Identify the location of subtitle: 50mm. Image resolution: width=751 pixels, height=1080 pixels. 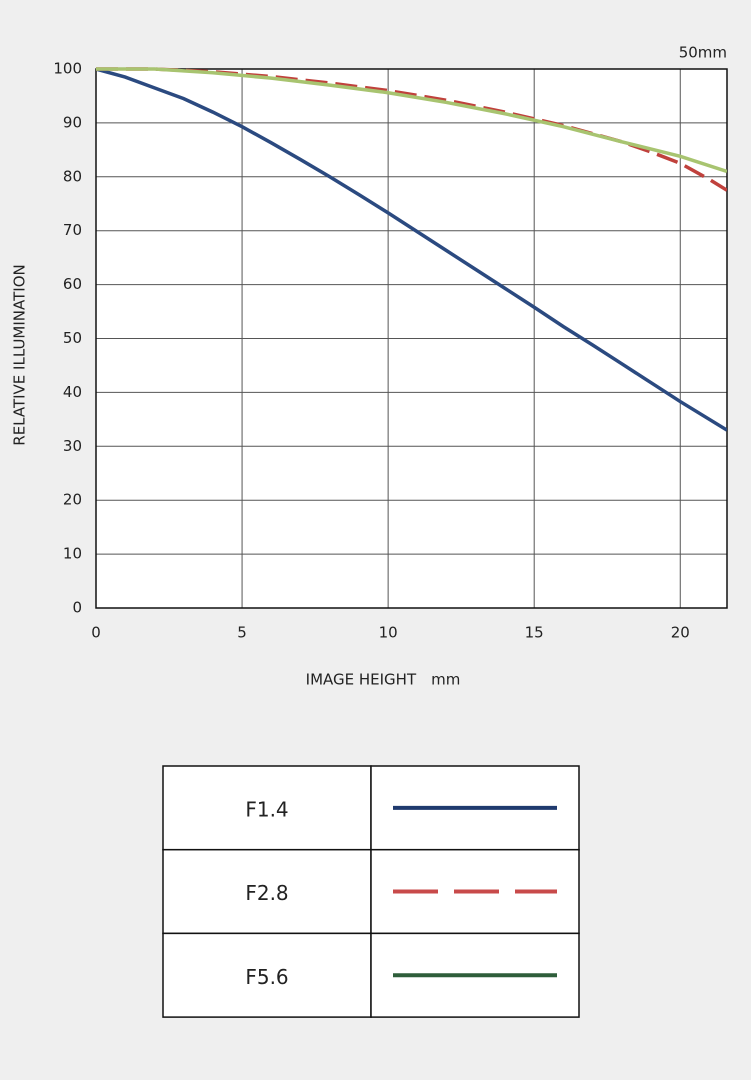
(703, 53).